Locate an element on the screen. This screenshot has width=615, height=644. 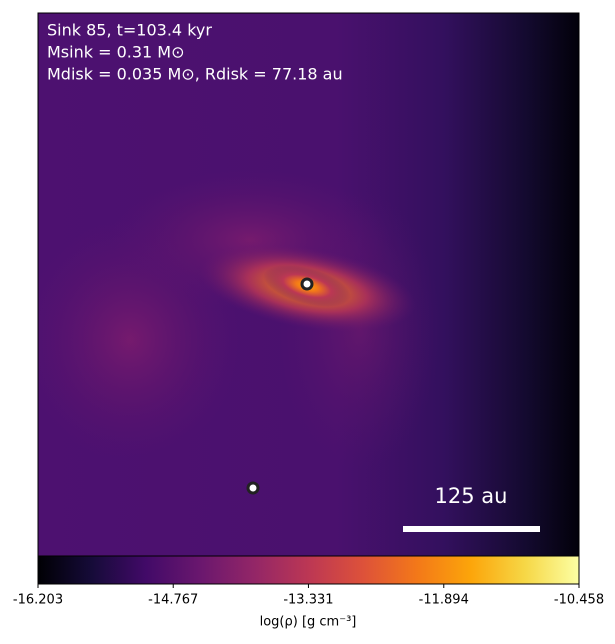
colorbar-tick-label: -11.894 is located at coordinates (444, 600).